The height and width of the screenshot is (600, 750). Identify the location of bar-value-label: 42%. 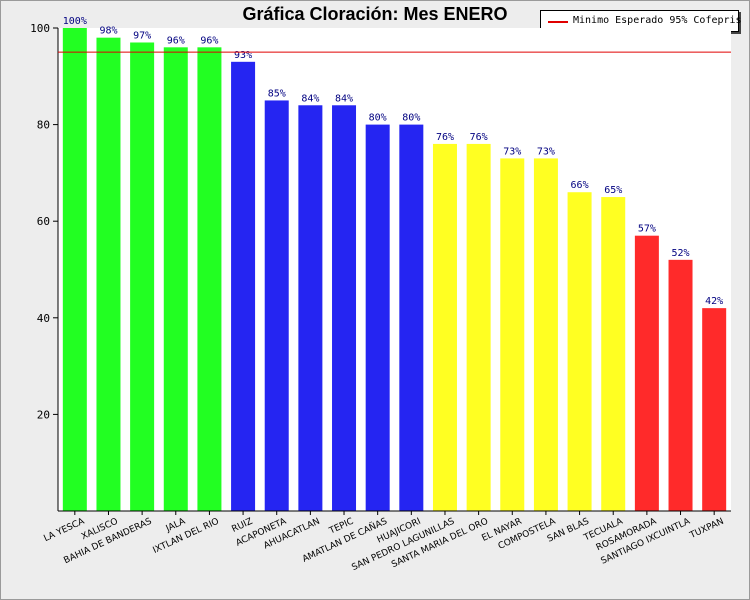
(714, 301).